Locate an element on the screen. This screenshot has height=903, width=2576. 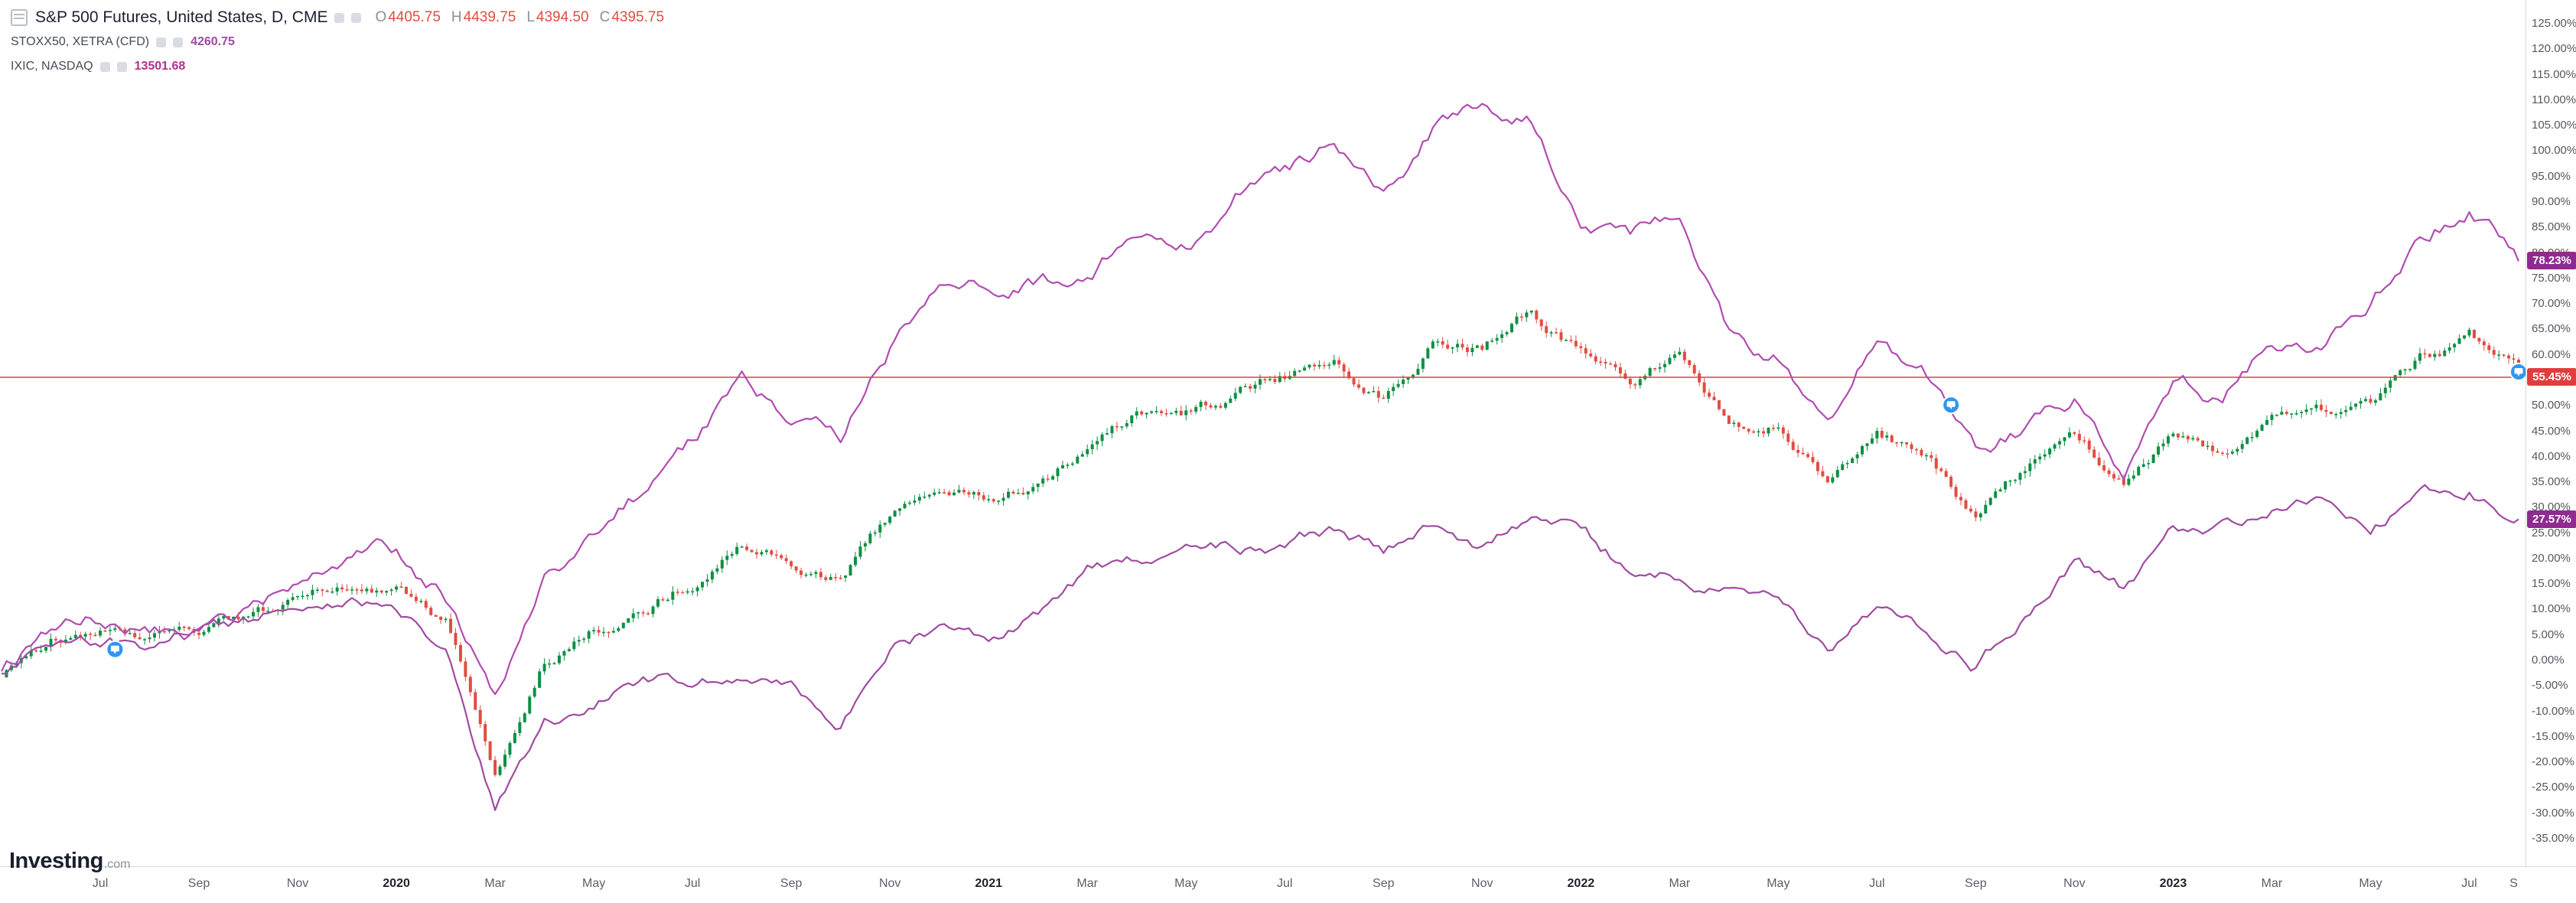
chart-style-icon is located at coordinates (340, 17).